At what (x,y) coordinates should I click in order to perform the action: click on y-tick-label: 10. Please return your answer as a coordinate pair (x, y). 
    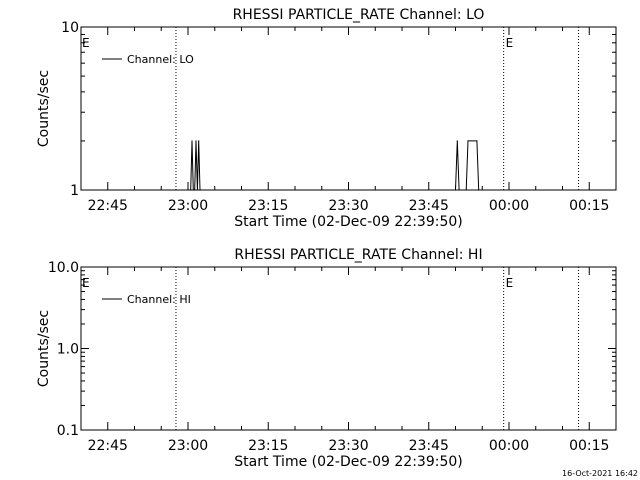
    Looking at the image, I should click on (70, 28).